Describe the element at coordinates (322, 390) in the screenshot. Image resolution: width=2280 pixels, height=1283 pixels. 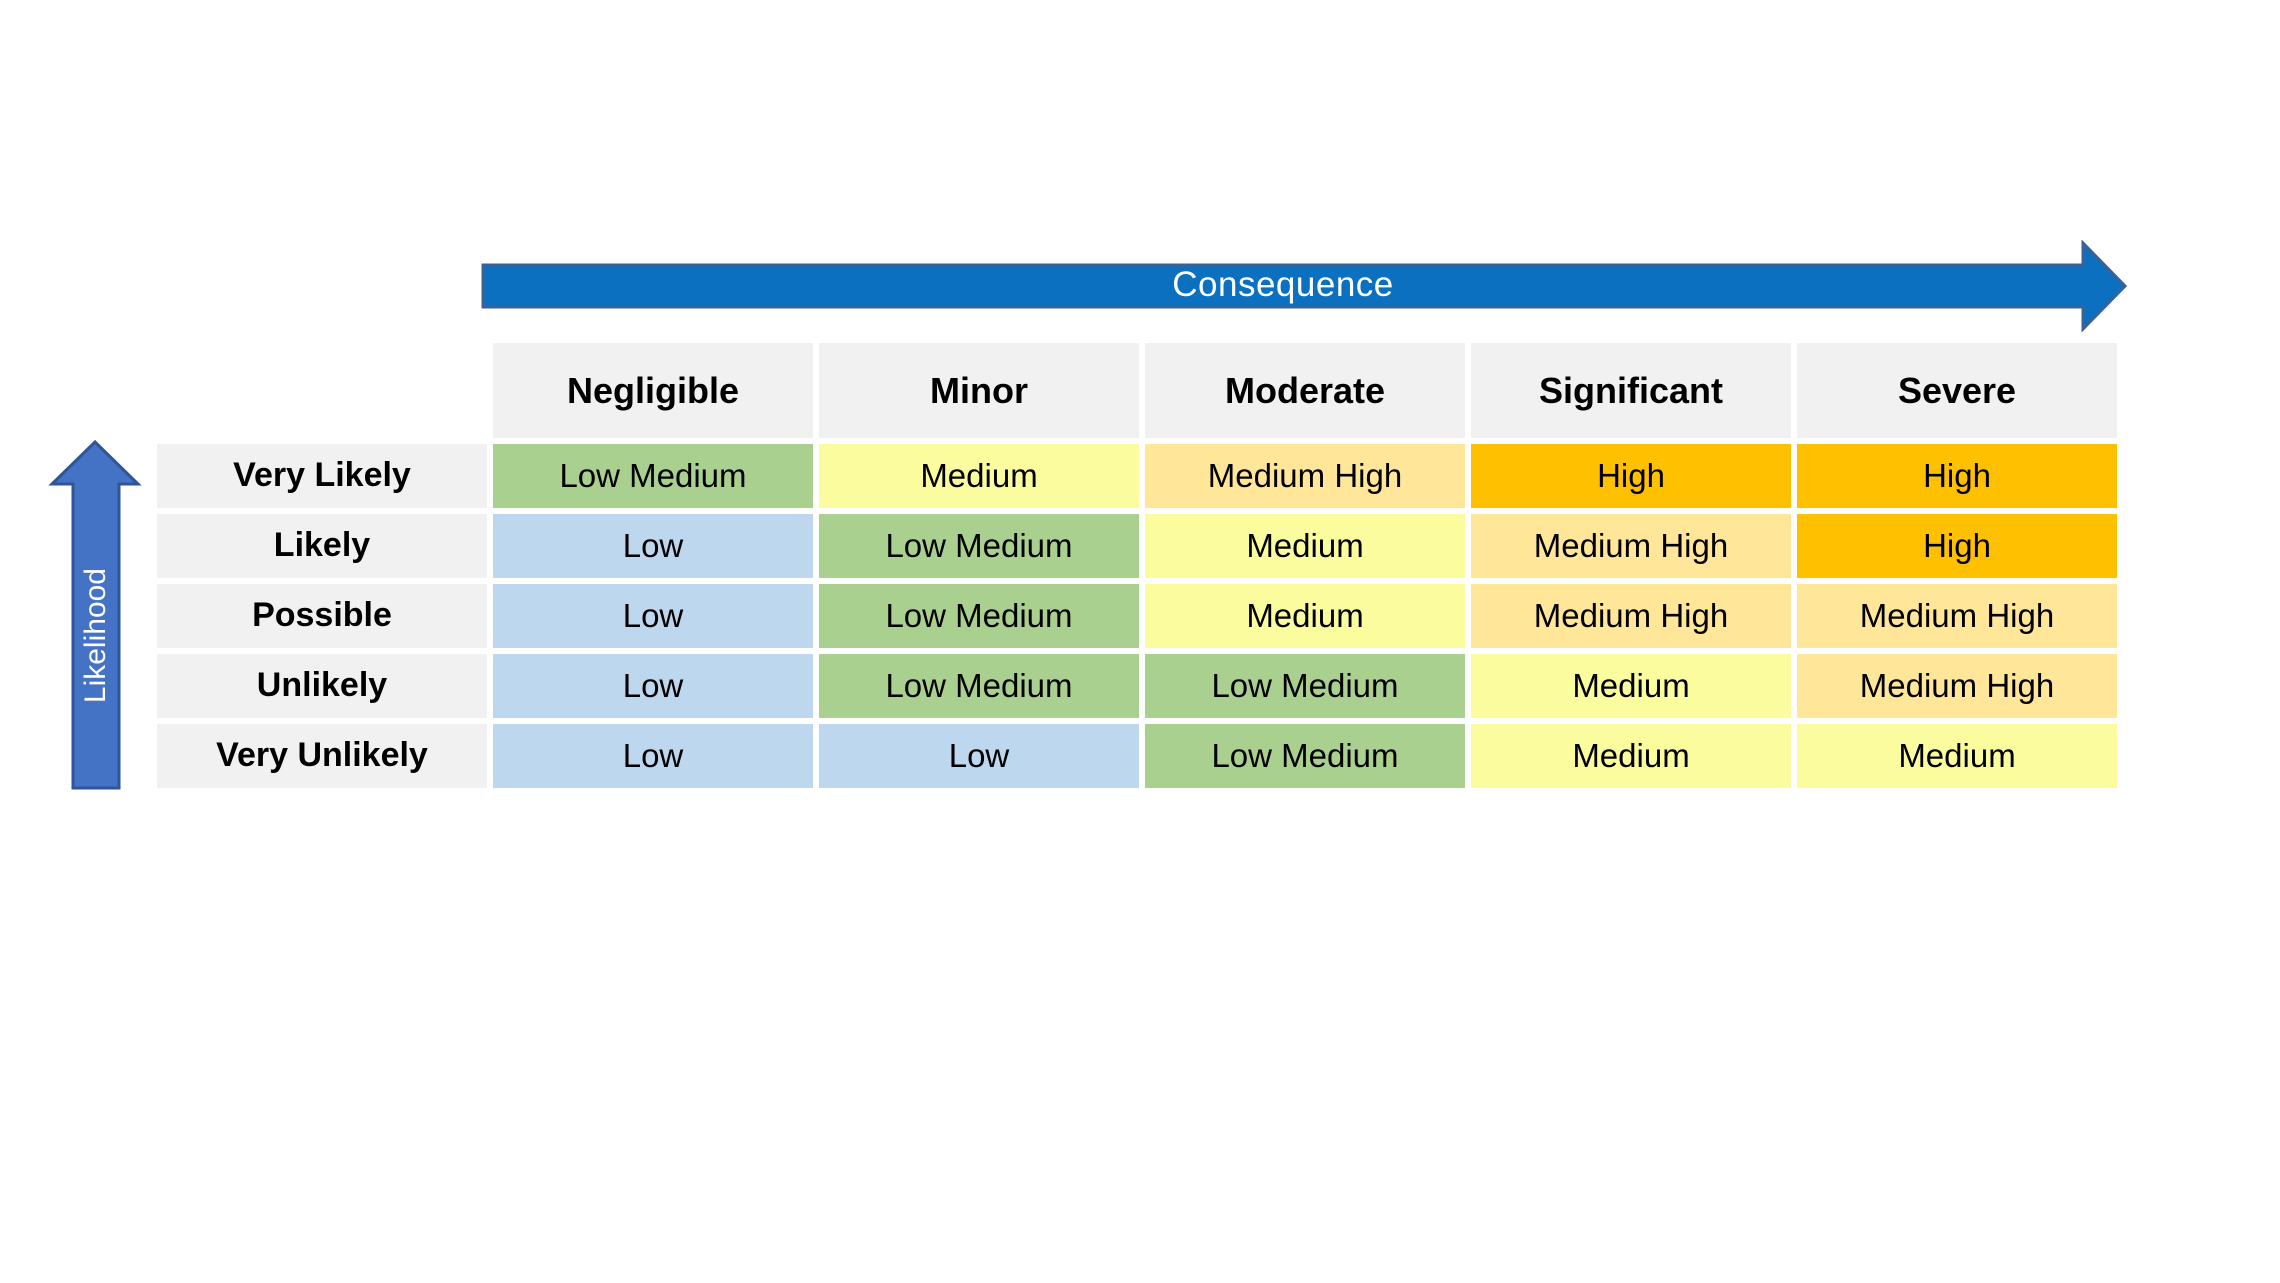
I see `corner-spacer` at that location.